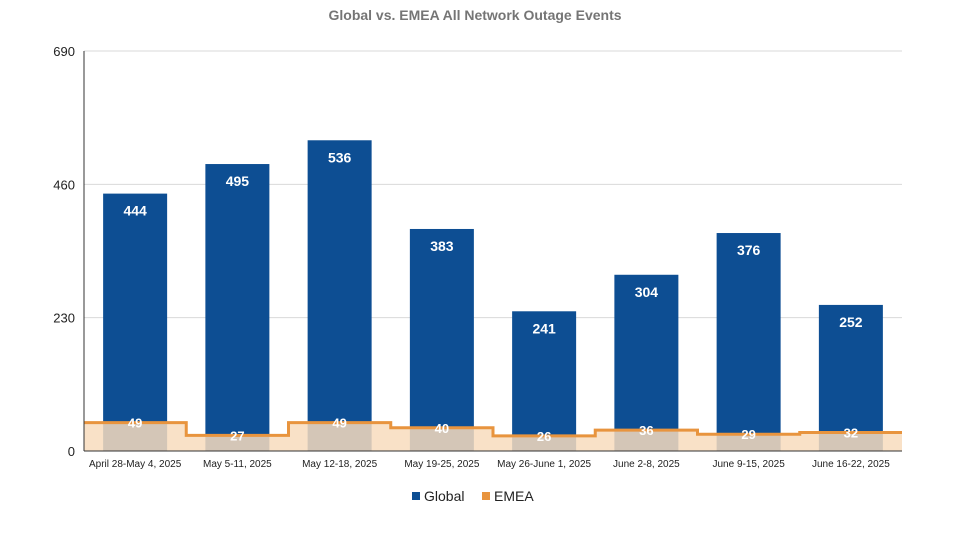  What do you see at coordinates (748, 464) in the screenshot?
I see `x-tick-label: June 9-15, 2025` at bounding box center [748, 464].